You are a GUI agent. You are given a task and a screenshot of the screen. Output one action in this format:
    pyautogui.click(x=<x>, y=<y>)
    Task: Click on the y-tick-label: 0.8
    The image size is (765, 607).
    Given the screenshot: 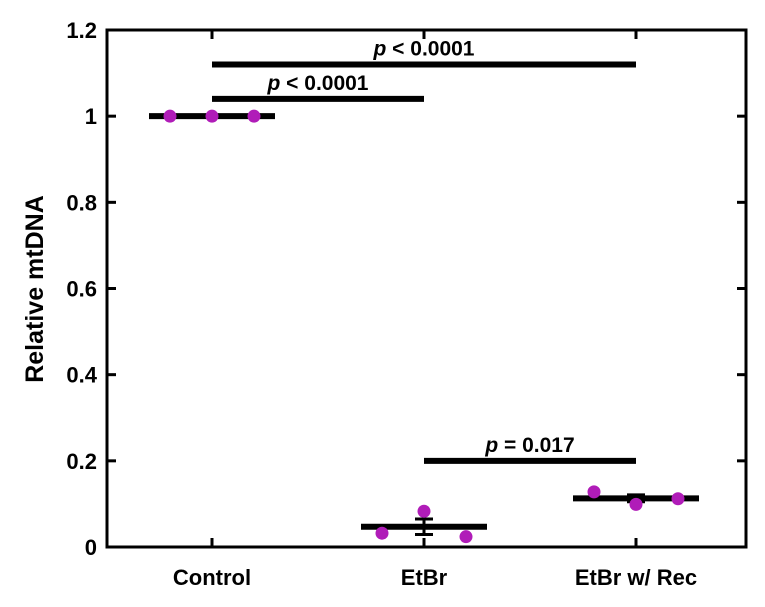 What is the action you would take?
    pyautogui.click(x=81, y=202)
    